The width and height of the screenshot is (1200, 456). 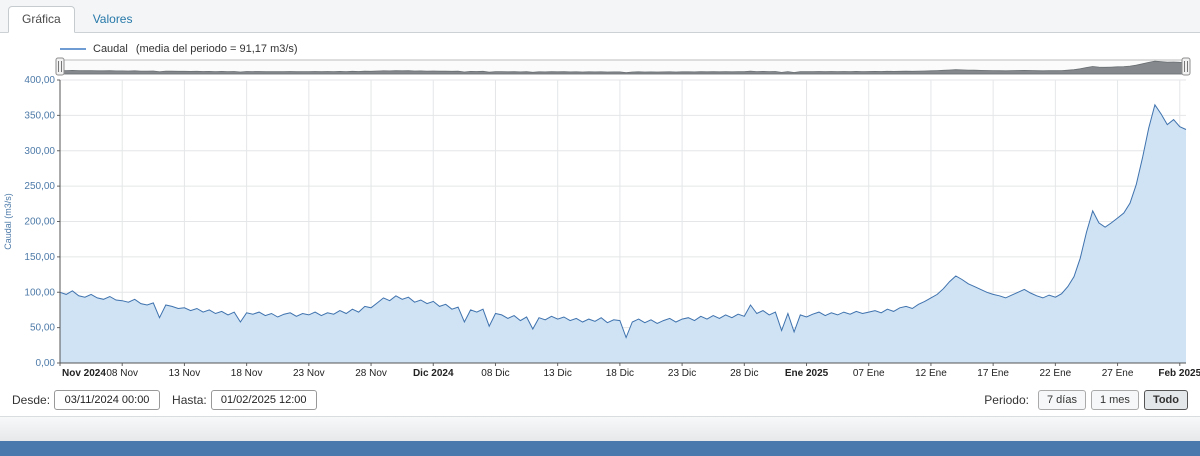 What do you see at coordinates (371, 373) in the screenshot?
I see `x-tick-label: 28 Nov` at bounding box center [371, 373].